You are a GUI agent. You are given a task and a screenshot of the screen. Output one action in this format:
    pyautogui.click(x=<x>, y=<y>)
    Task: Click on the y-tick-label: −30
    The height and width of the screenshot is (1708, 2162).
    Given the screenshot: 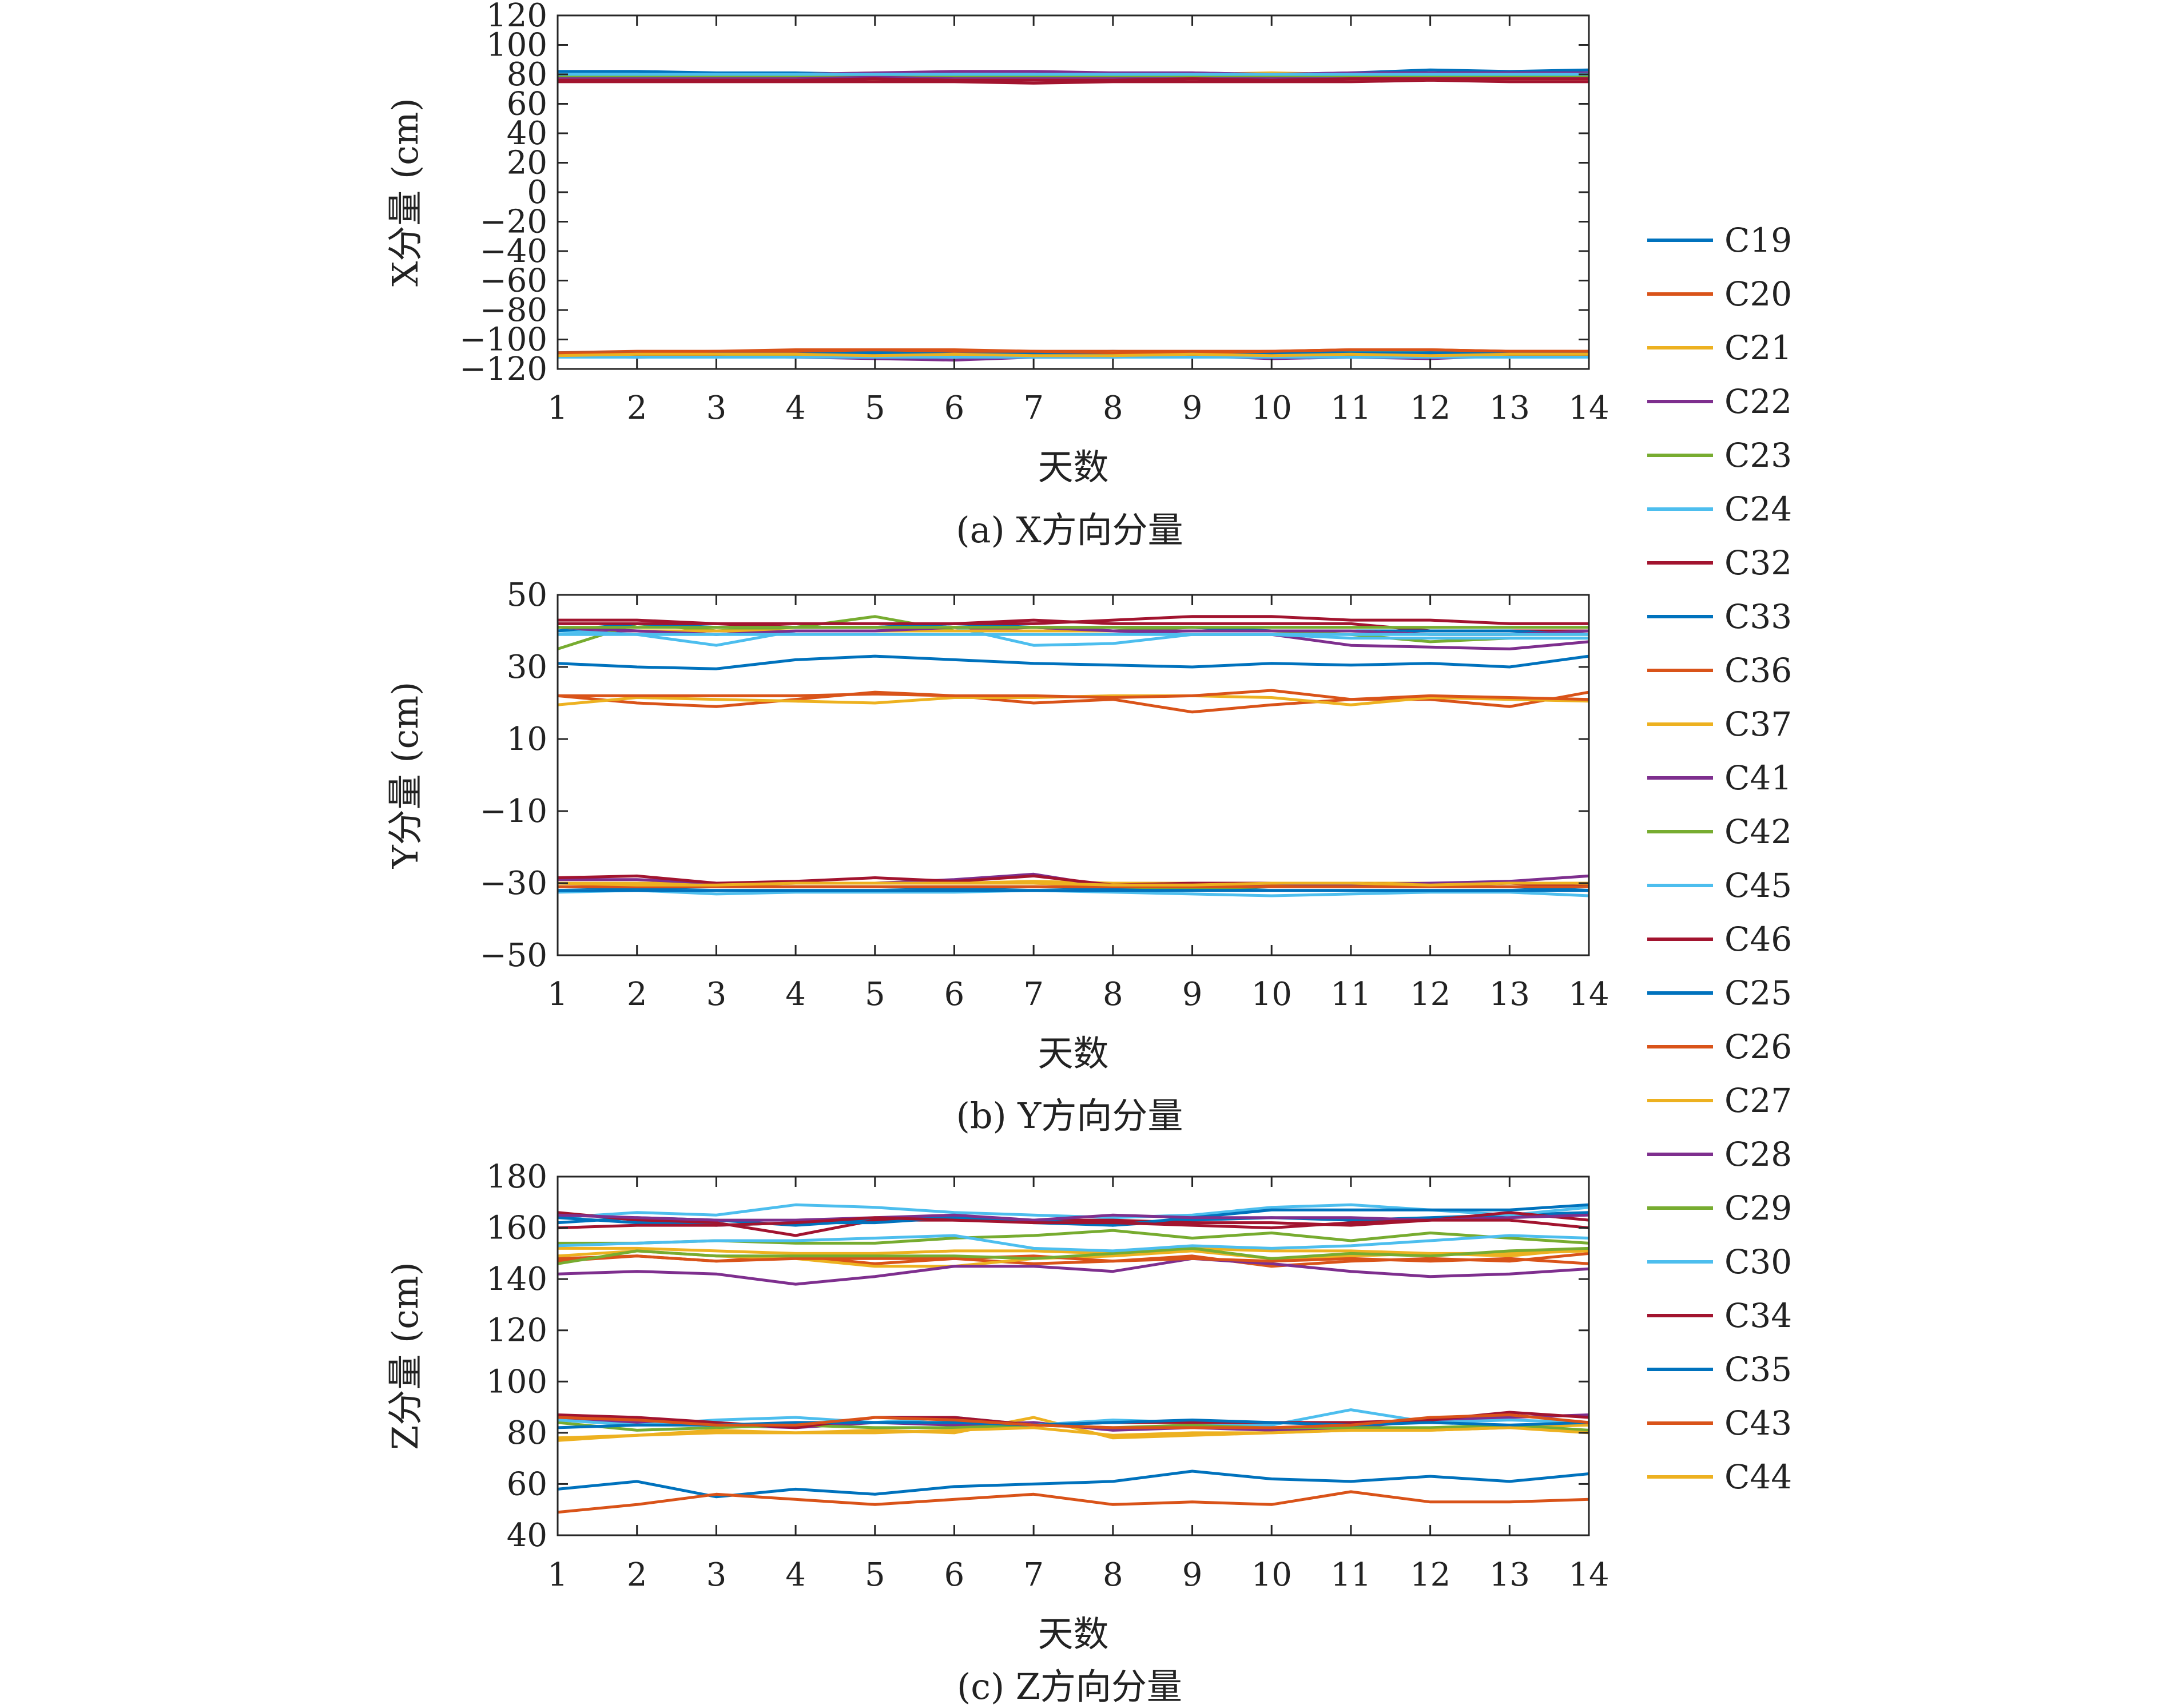 What is the action you would take?
    pyautogui.click(x=513, y=883)
    